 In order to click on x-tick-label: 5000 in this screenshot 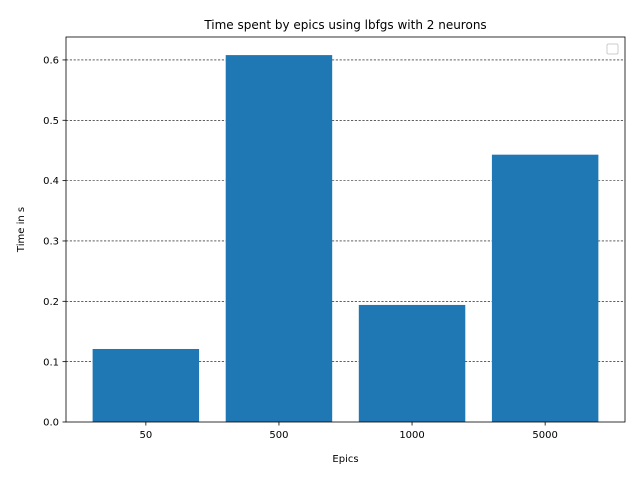, I will do `click(544, 435)`.